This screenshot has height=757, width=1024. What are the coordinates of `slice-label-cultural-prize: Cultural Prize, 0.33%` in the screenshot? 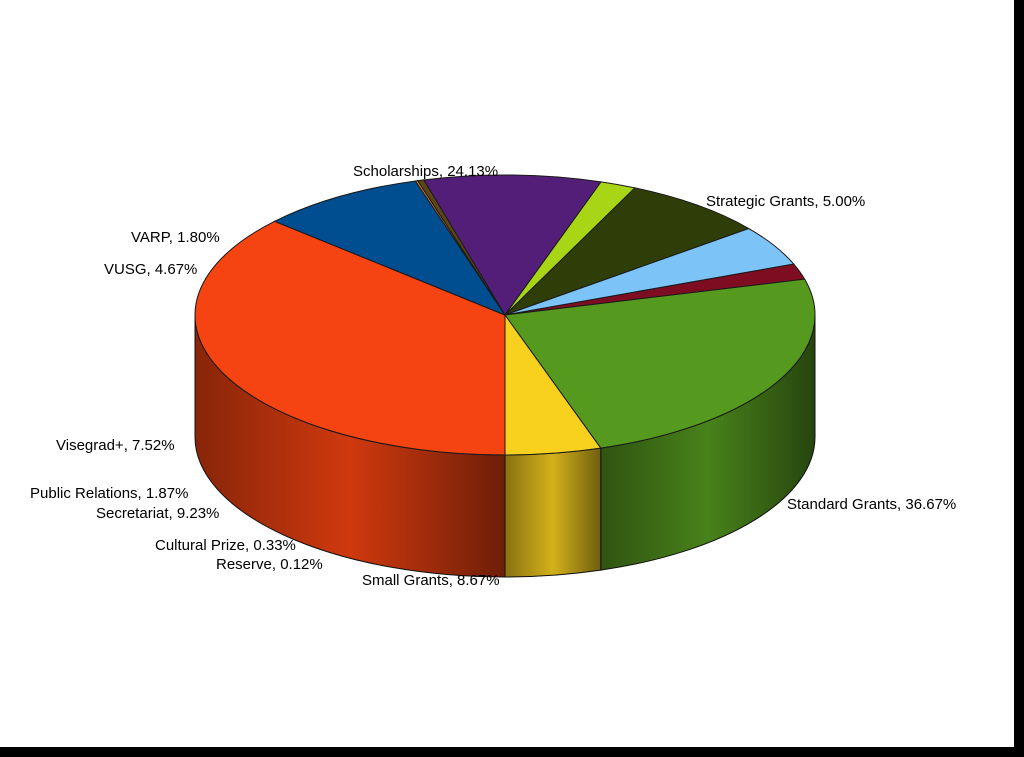 It's located at (225, 545).